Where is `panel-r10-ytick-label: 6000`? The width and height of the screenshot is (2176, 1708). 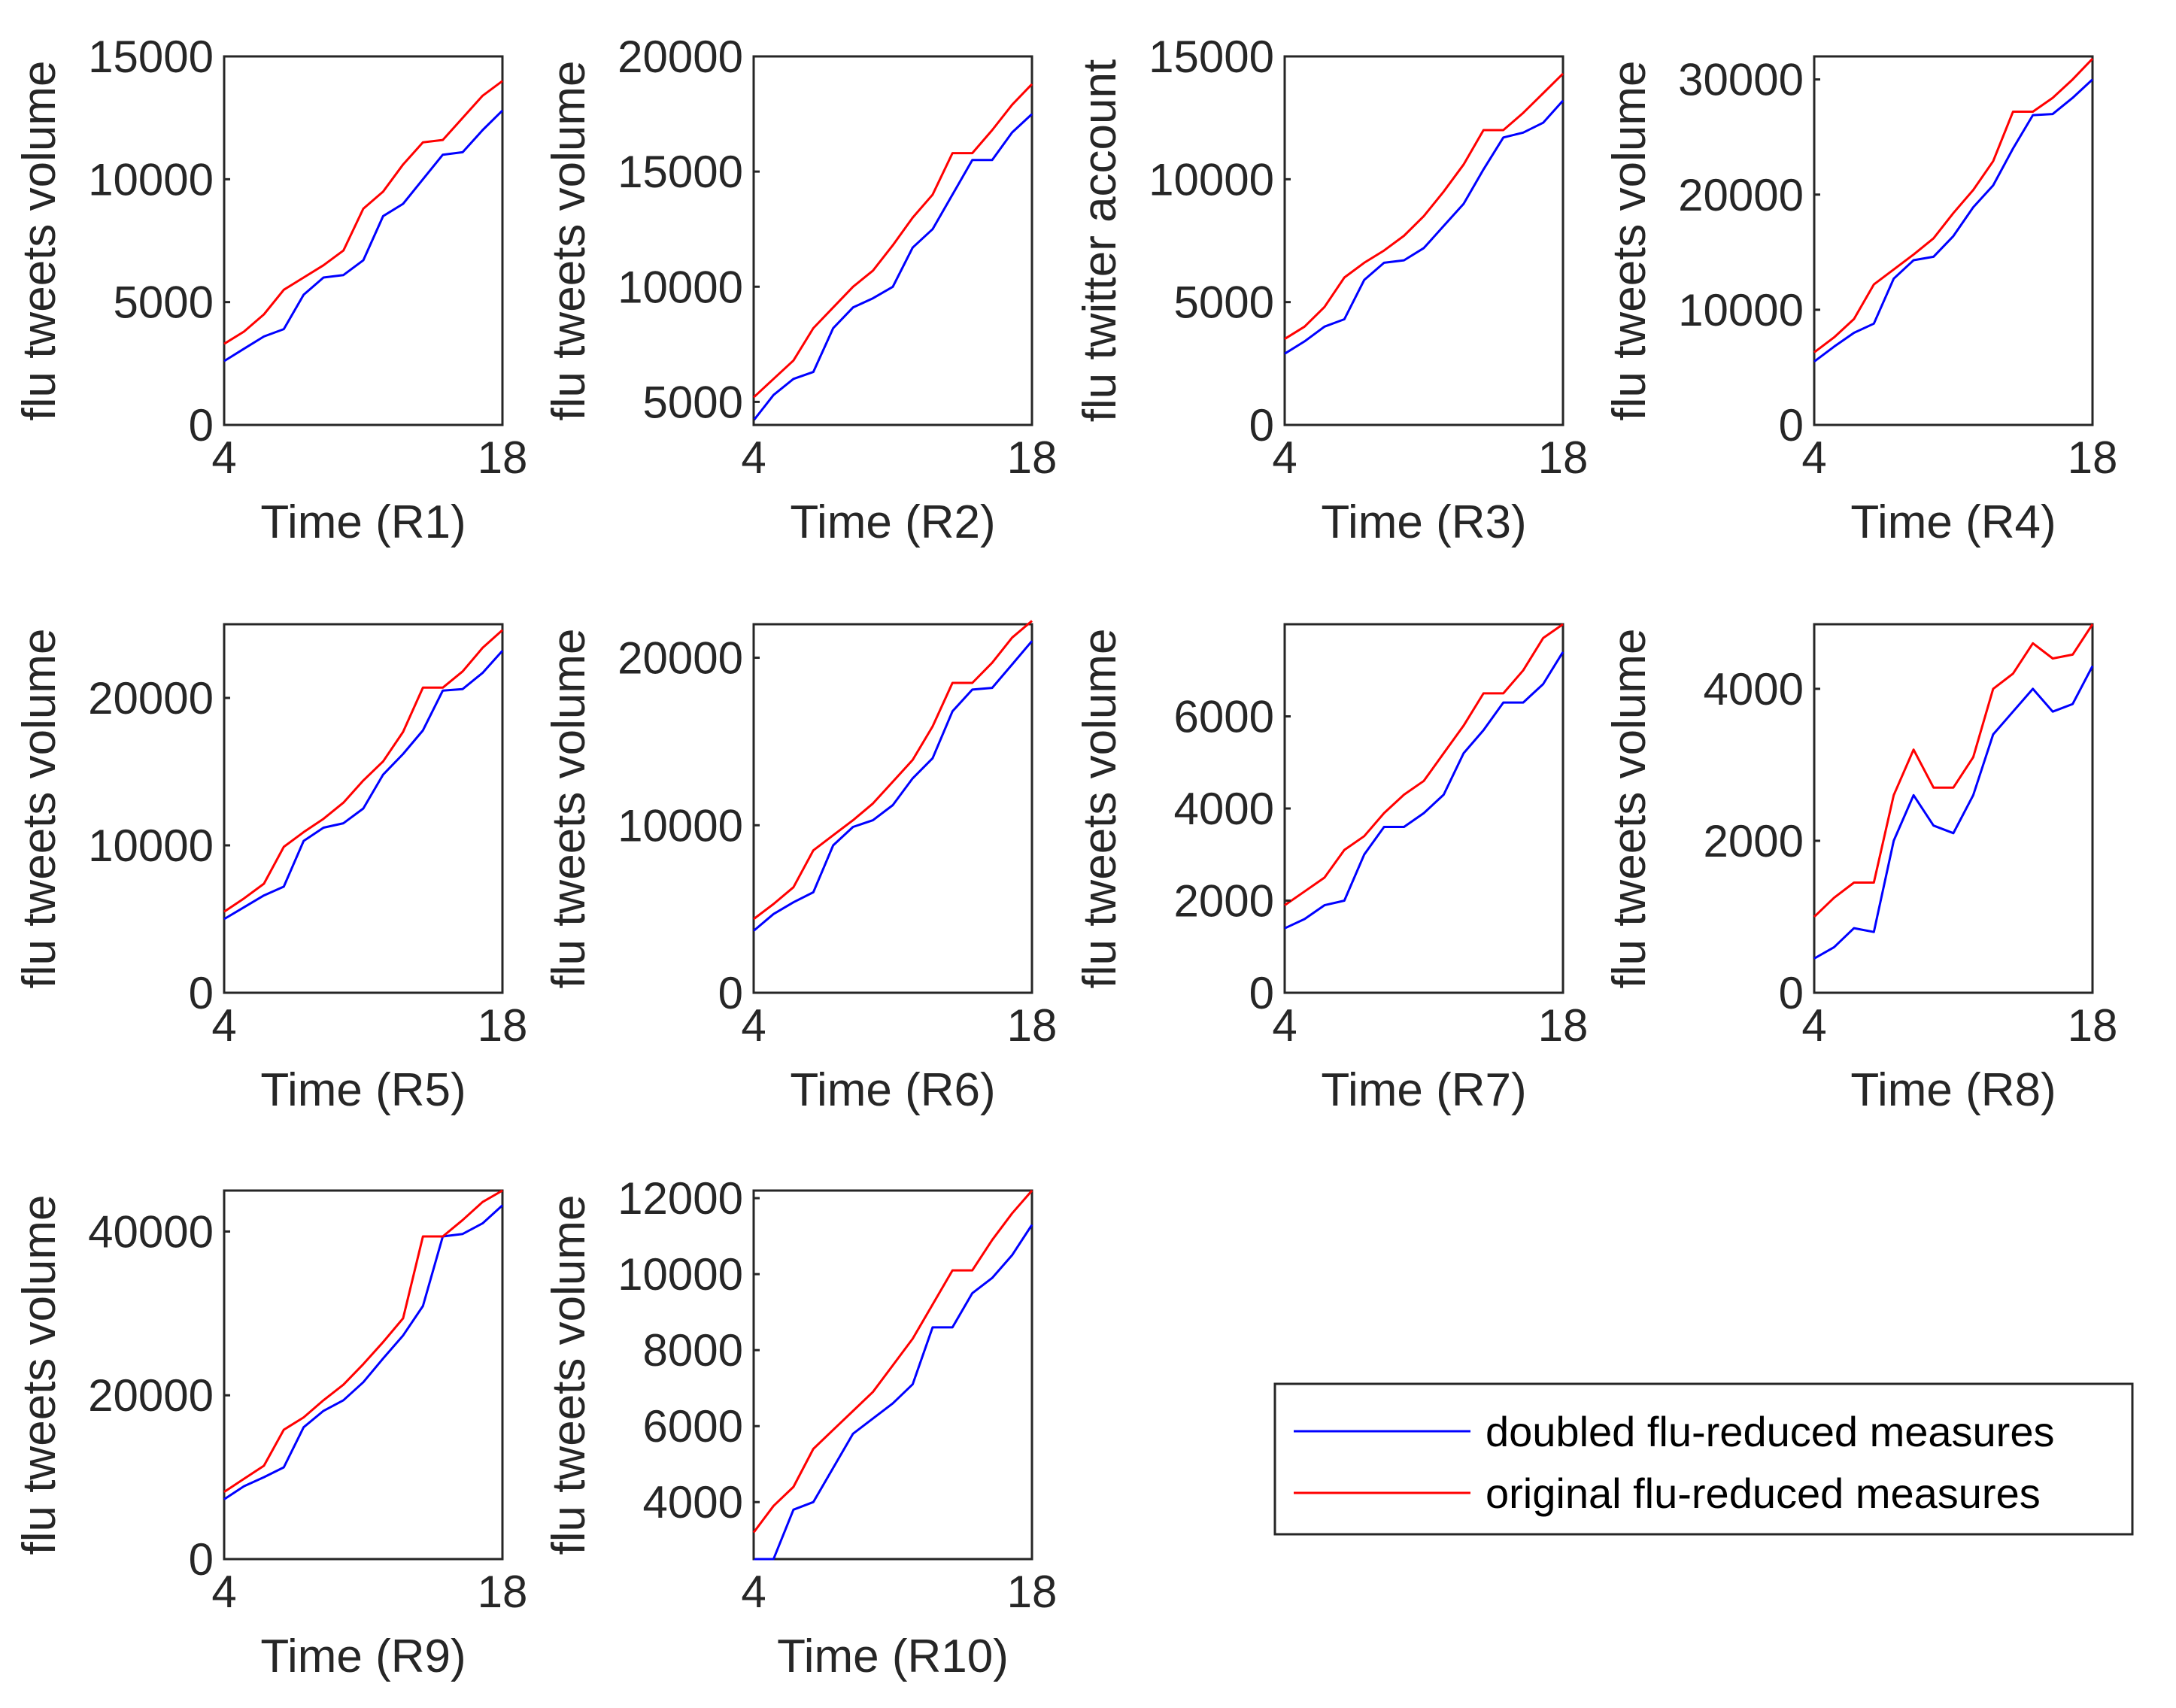 panel-r10-ytick-label: 6000 is located at coordinates (693, 1427).